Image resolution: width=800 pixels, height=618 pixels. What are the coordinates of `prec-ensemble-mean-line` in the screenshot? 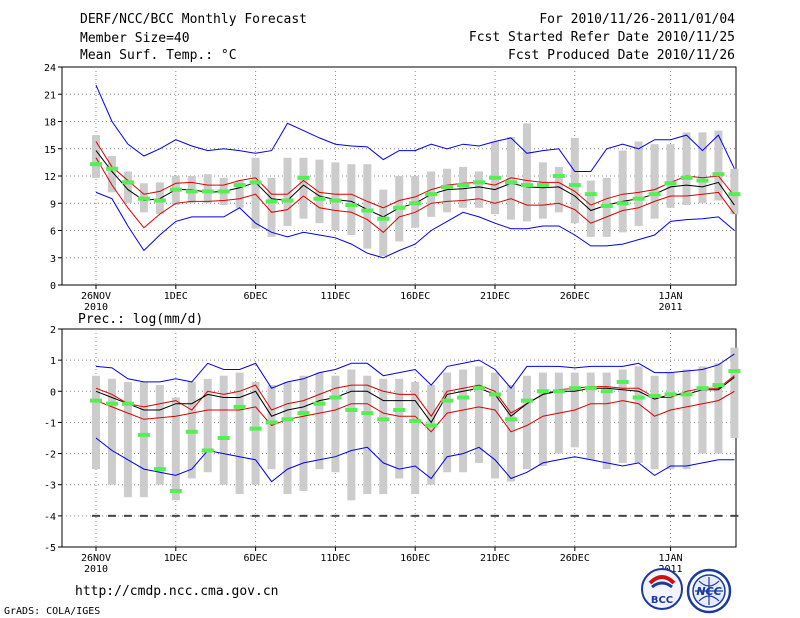 It's located at (415, 400).